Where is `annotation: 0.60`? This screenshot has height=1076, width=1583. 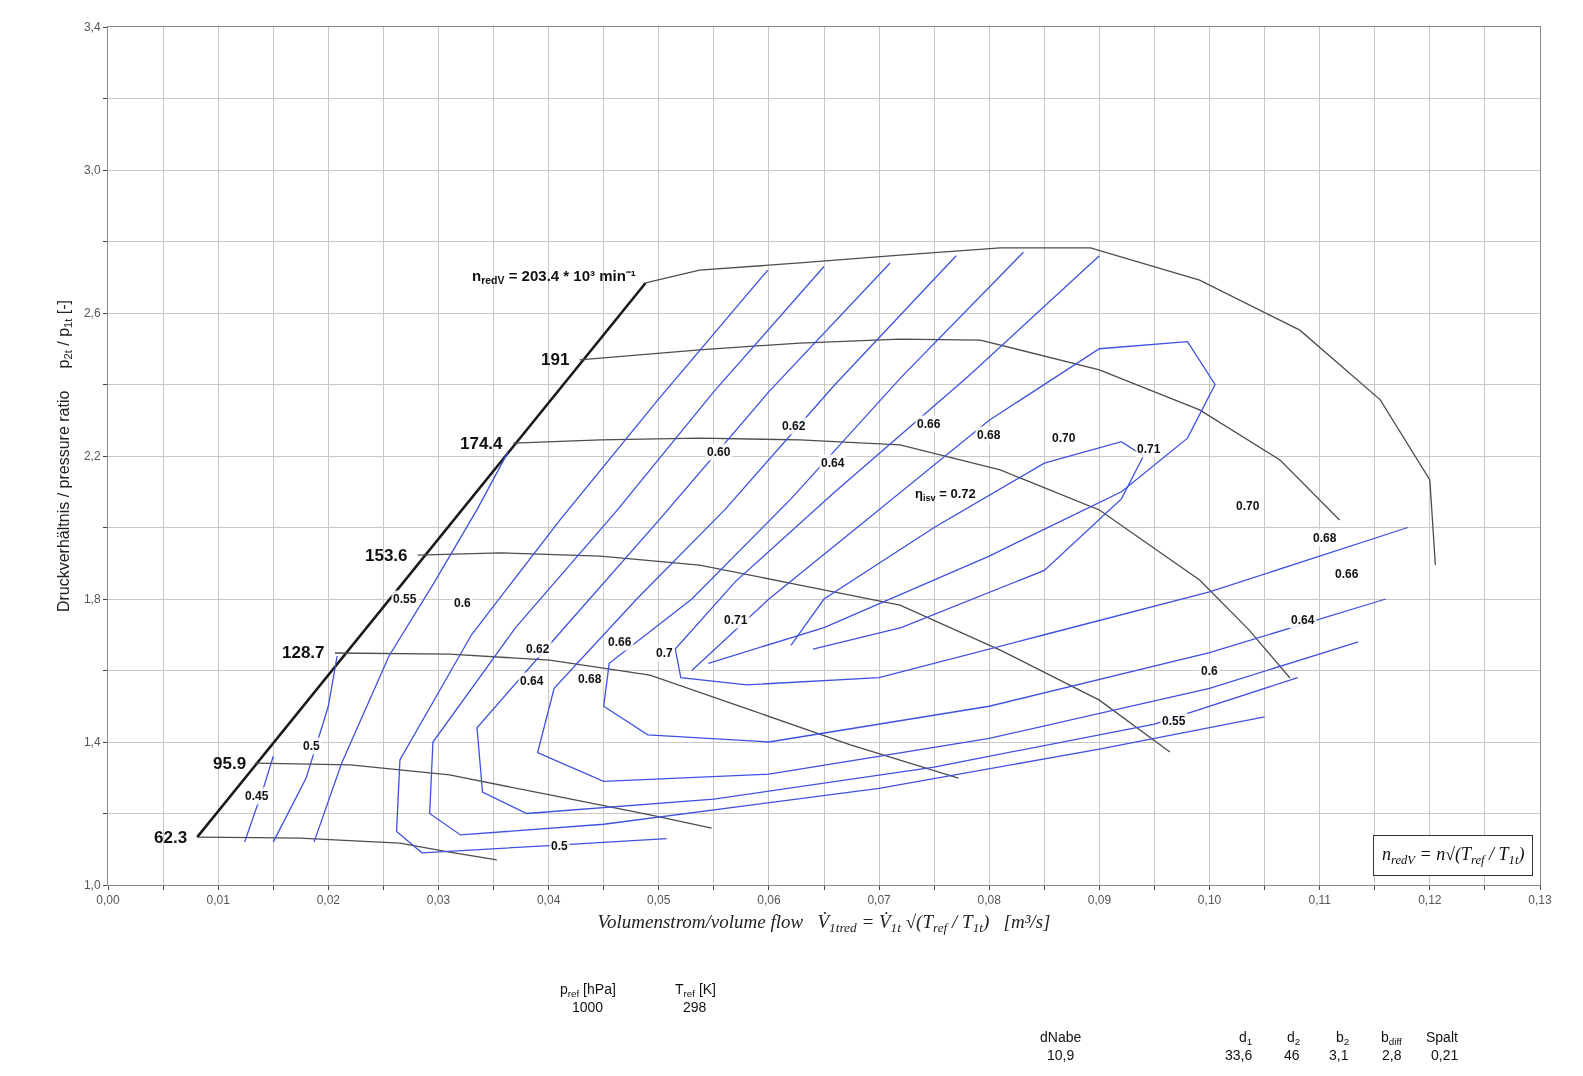
annotation: 0.60 is located at coordinates (719, 452).